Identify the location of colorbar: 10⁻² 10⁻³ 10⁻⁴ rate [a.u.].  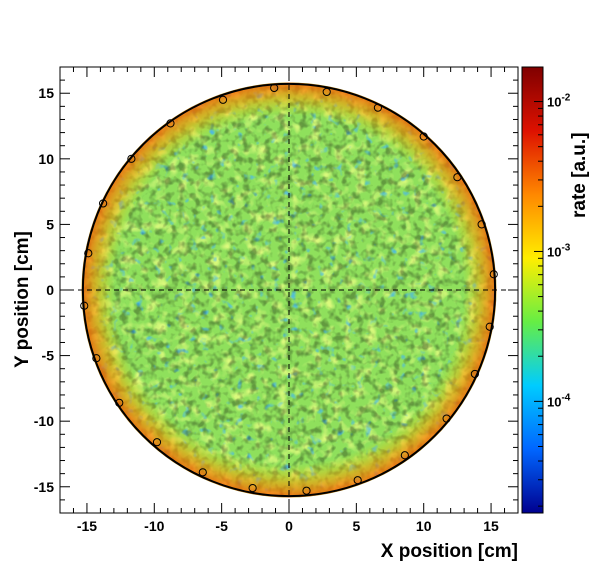
(555, 290).